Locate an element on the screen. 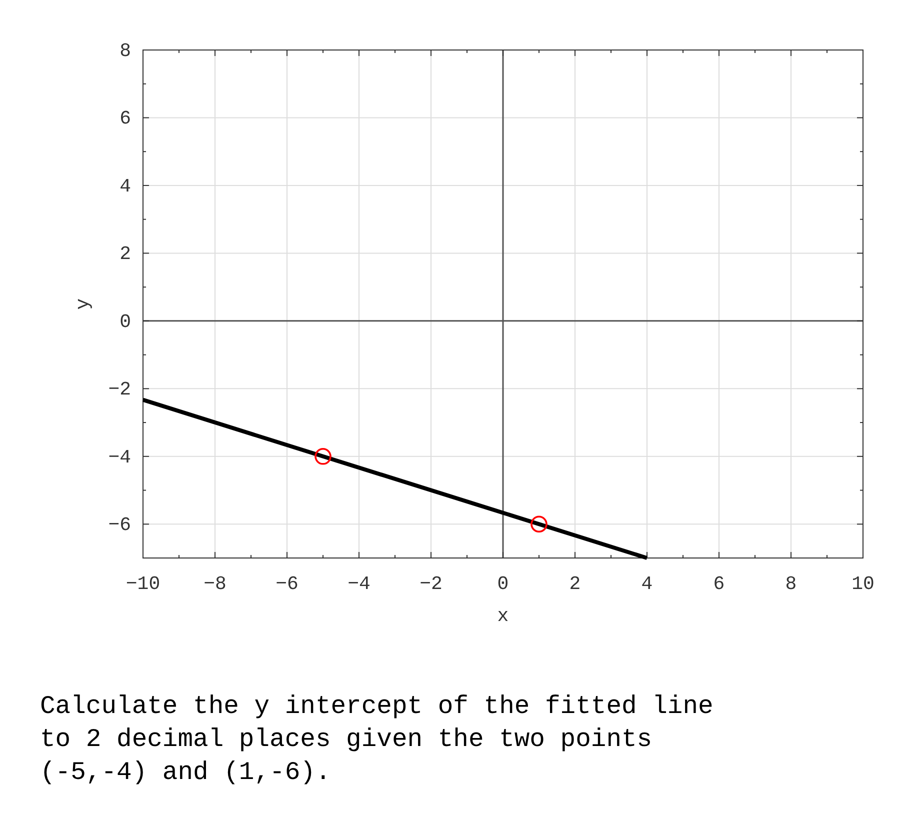 The height and width of the screenshot is (825, 900). x-tick-label: −2 is located at coordinates (431, 584).